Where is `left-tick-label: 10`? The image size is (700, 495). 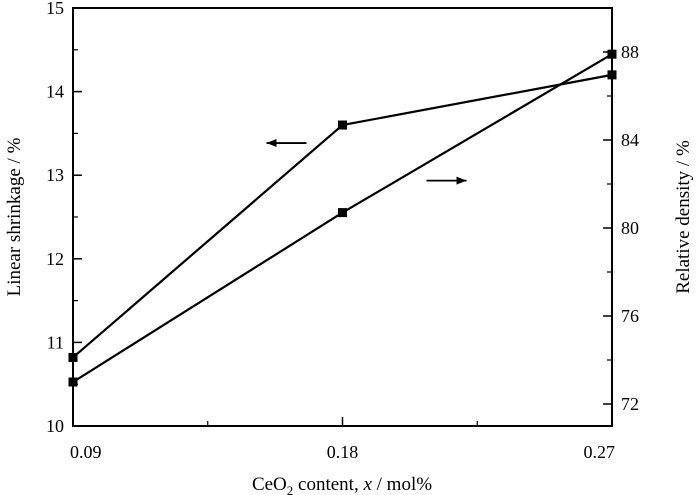 left-tick-label: 10 is located at coordinates (55, 426).